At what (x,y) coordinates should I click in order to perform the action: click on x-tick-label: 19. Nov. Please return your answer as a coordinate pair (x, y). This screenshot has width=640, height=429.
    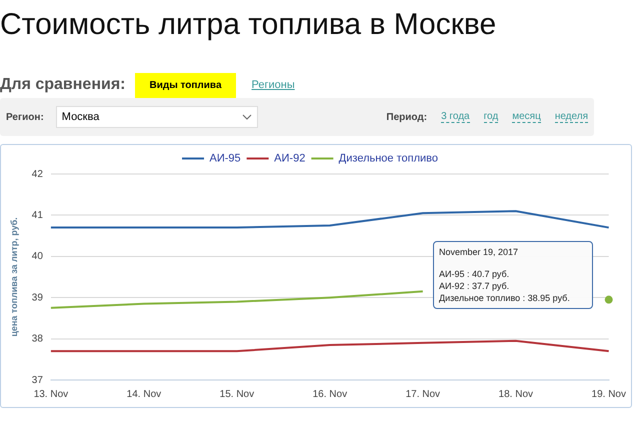
    Looking at the image, I should click on (609, 394).